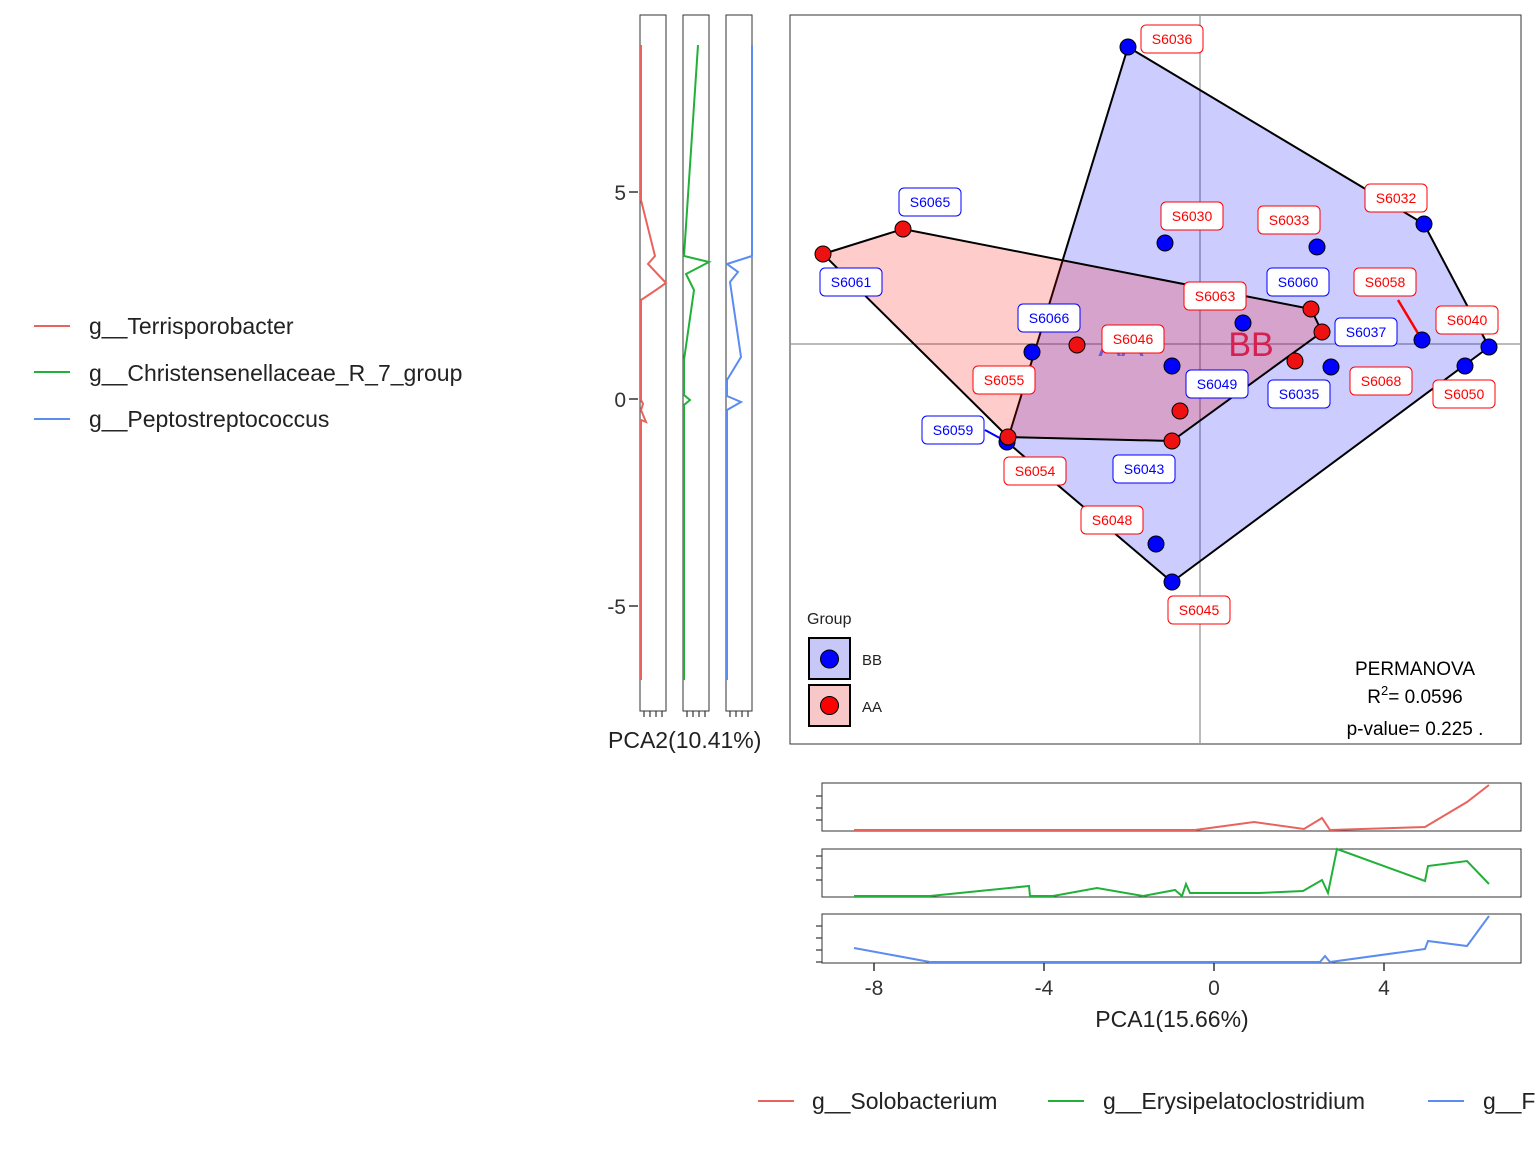 Image resolution: width=1536 pixels, height=1152 pixels. I want to click on group-legend: Group BB AA, so click(844, 669).